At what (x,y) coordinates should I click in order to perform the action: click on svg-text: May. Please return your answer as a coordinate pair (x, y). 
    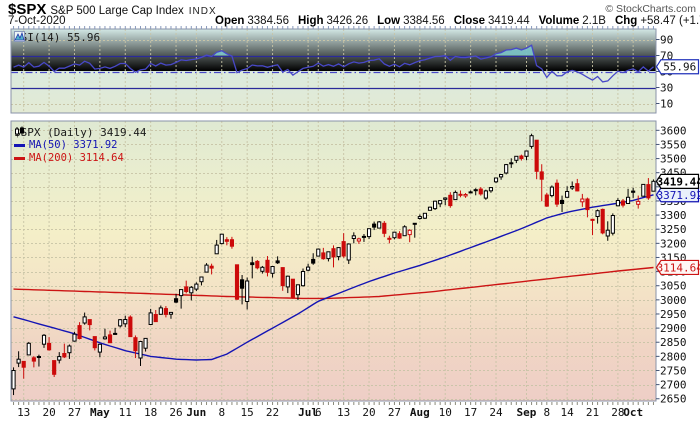
    Looking at the image, I should click on (100, 412).